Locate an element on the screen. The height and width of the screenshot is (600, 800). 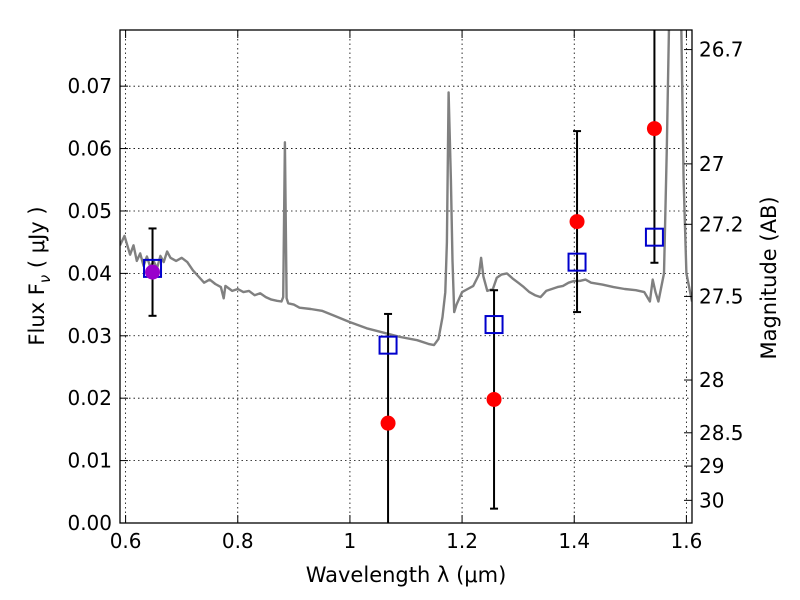
y2-tick-label: 26.7 is located at coordinates (721, 50).